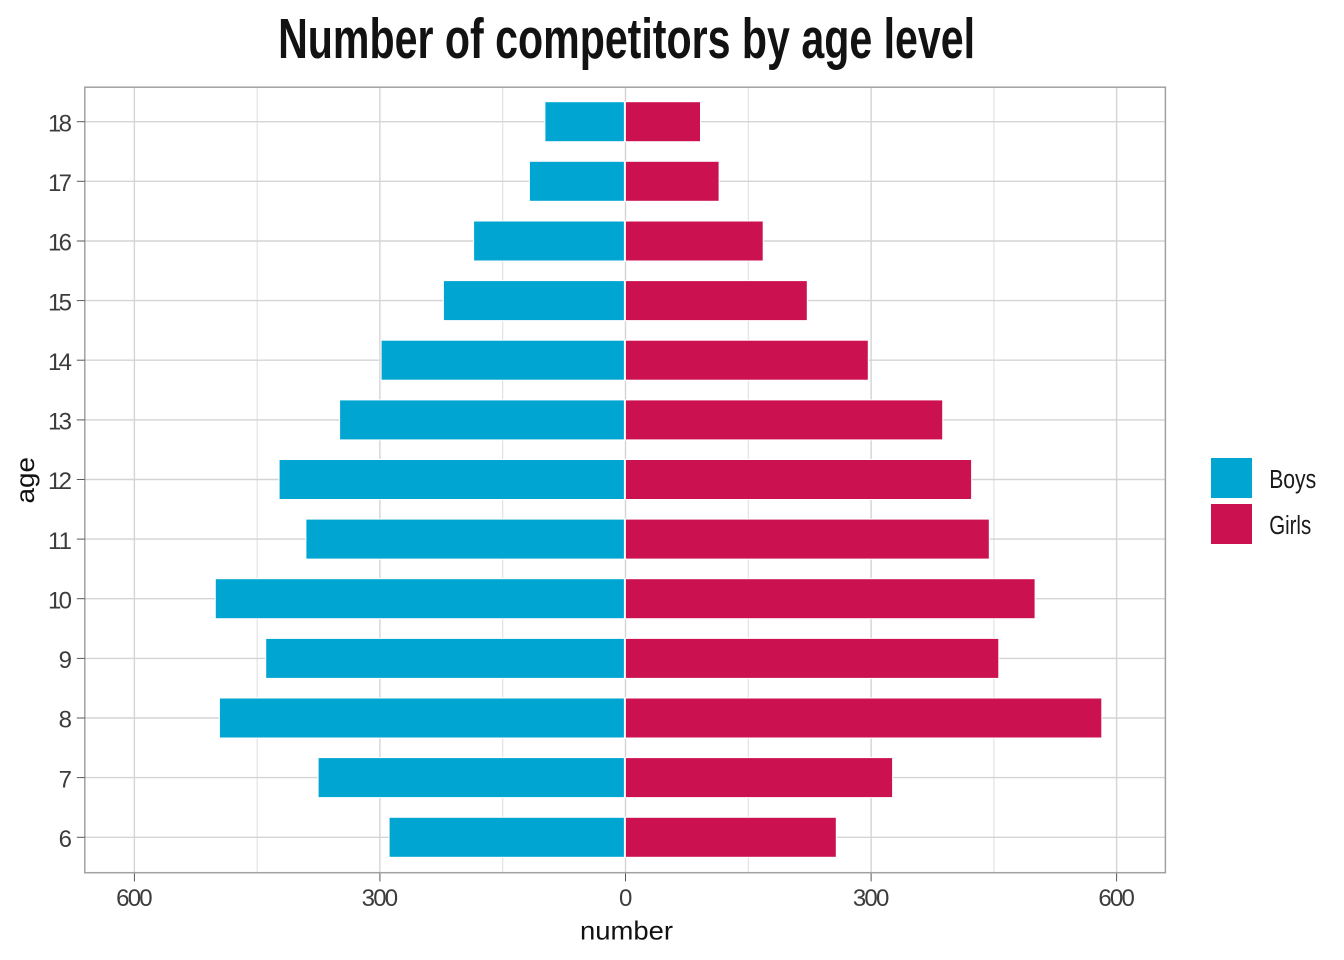 The width and height of the screenshot is (1344, 960). I want to click on svg-text: 14, so click(60, 362).